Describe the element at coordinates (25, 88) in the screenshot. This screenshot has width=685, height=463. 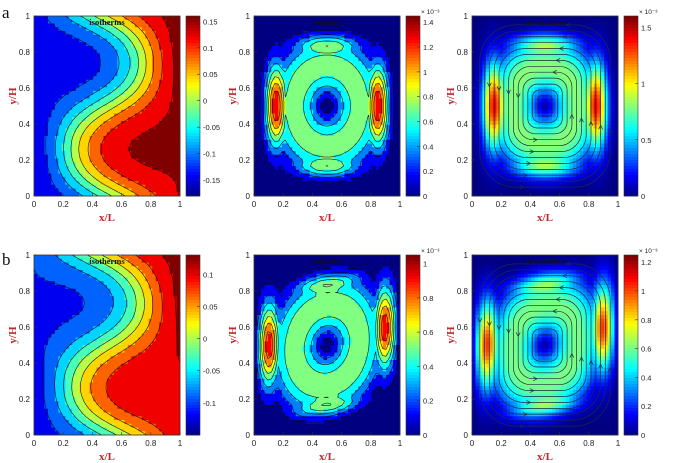
I see `y-tick-label: 0.6` at that location.